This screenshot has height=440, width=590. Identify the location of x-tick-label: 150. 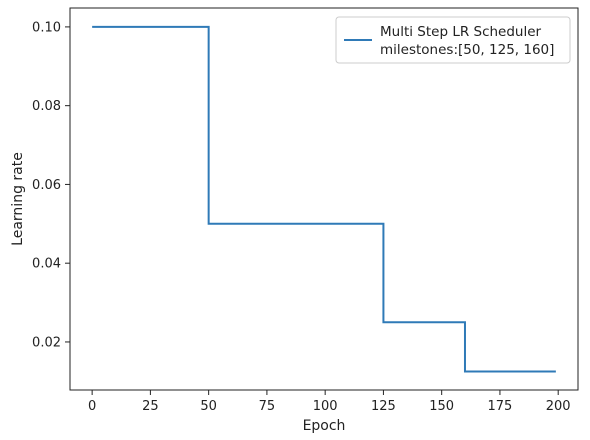
(441, 406).